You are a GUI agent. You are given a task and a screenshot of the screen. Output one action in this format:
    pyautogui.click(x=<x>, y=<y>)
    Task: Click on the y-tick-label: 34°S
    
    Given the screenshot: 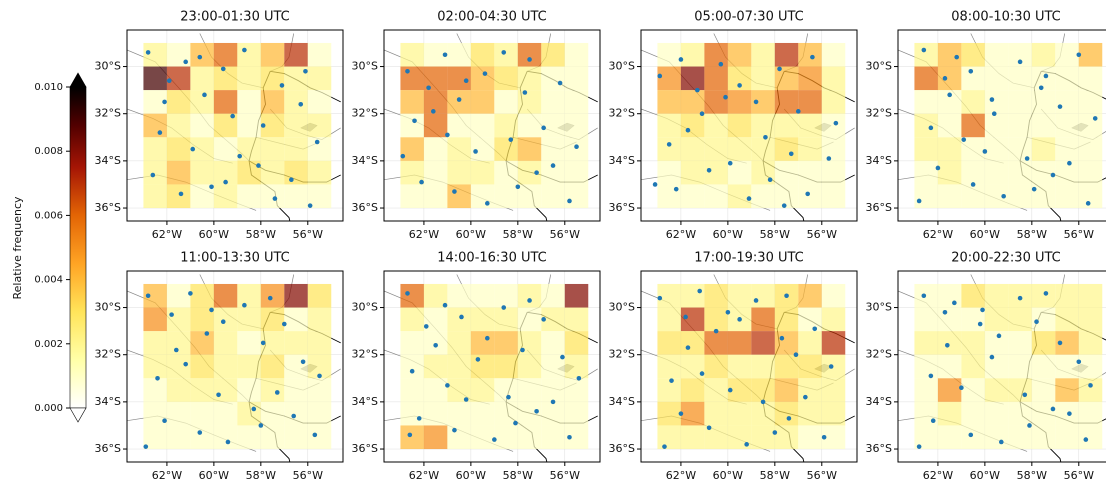 What is the action you would take?
    pyautogui.click(x=879, y=160)
    